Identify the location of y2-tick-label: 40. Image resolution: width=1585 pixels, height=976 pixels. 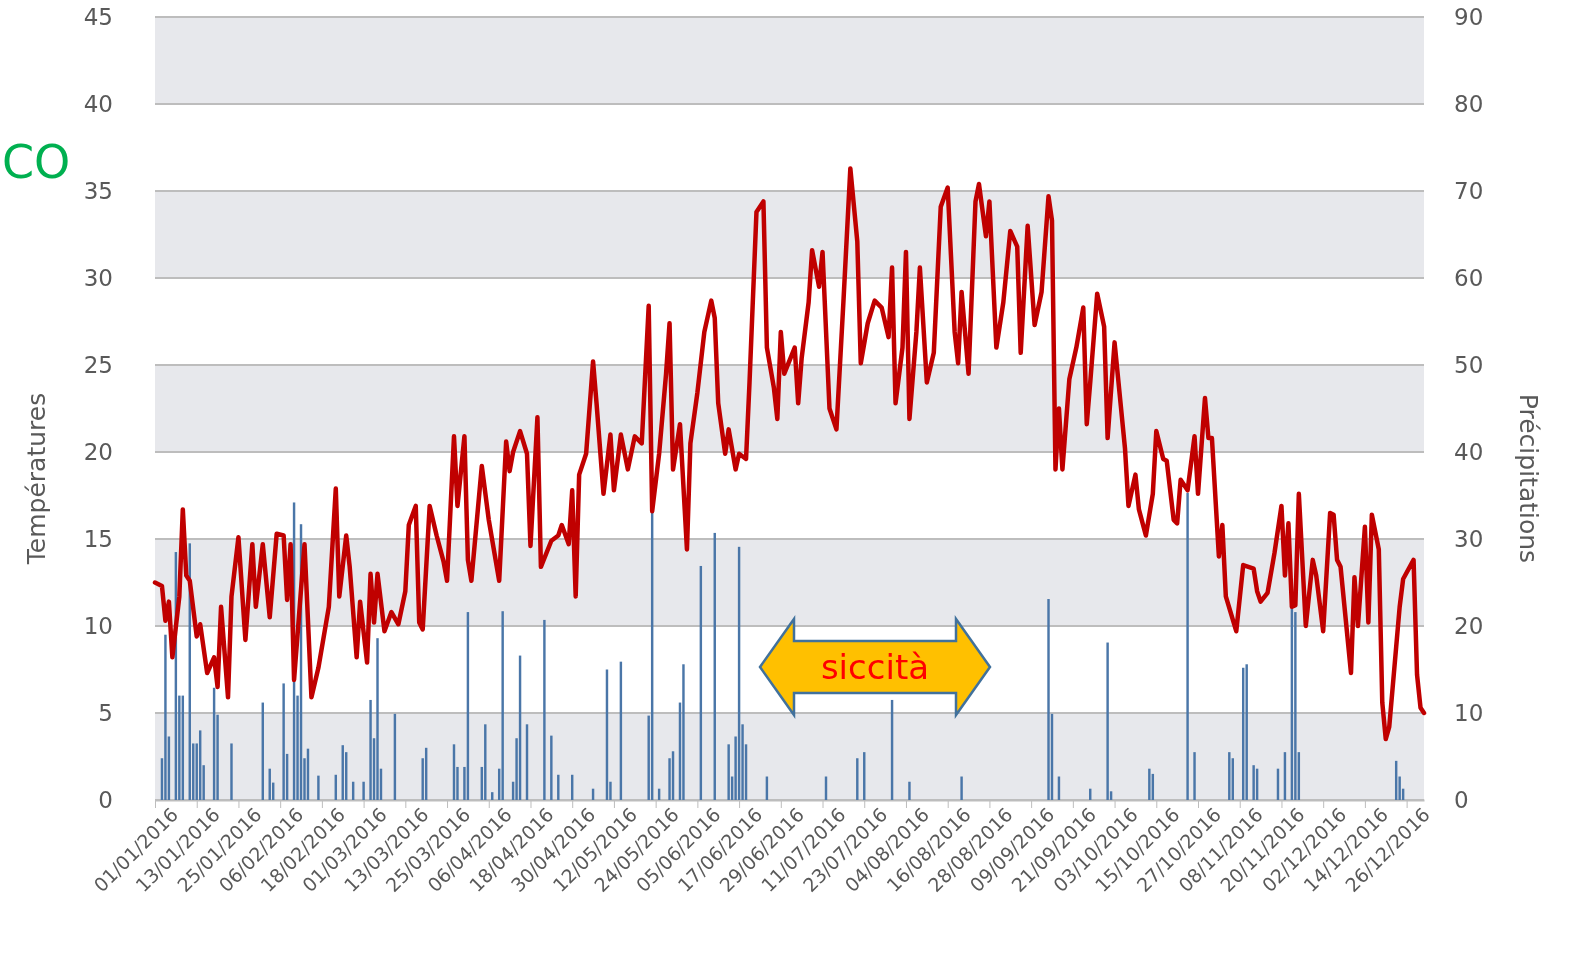
(1469, 451).